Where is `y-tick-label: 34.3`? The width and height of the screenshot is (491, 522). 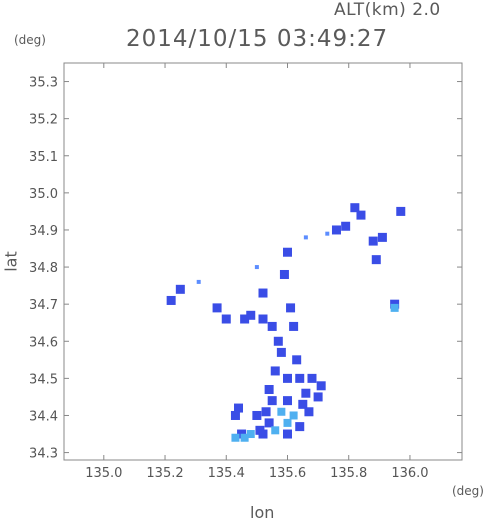 y-tick-label: 34.3 is located at coordinates (43, 454).